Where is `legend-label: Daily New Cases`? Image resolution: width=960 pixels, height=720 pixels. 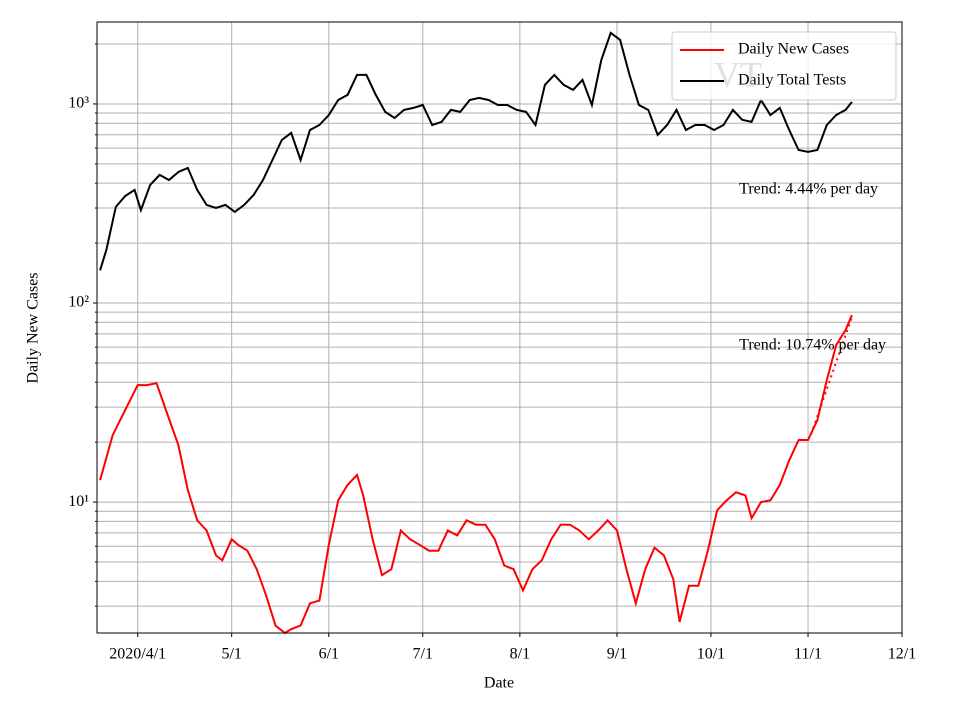 legend-label: Daily New Cases is located at coordinates (793, 49).